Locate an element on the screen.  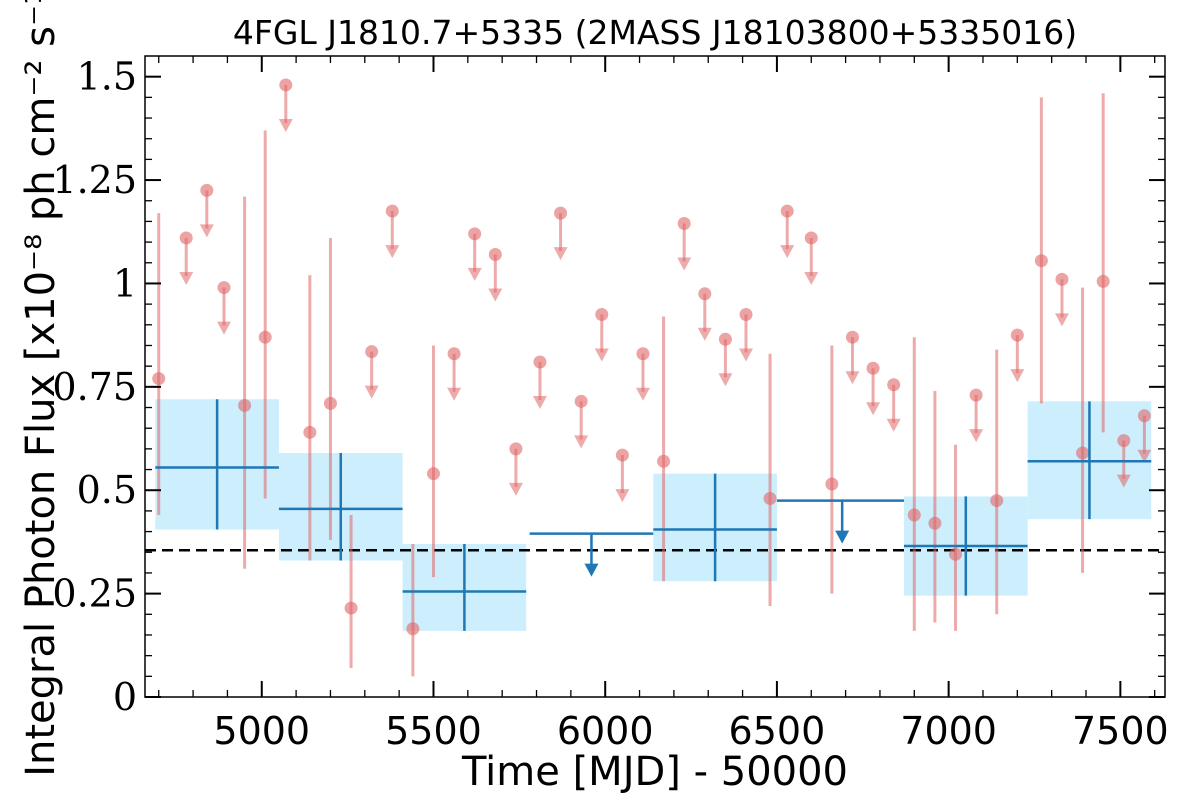
x-tick-label: 6000 is located at coordinates (605, 731).